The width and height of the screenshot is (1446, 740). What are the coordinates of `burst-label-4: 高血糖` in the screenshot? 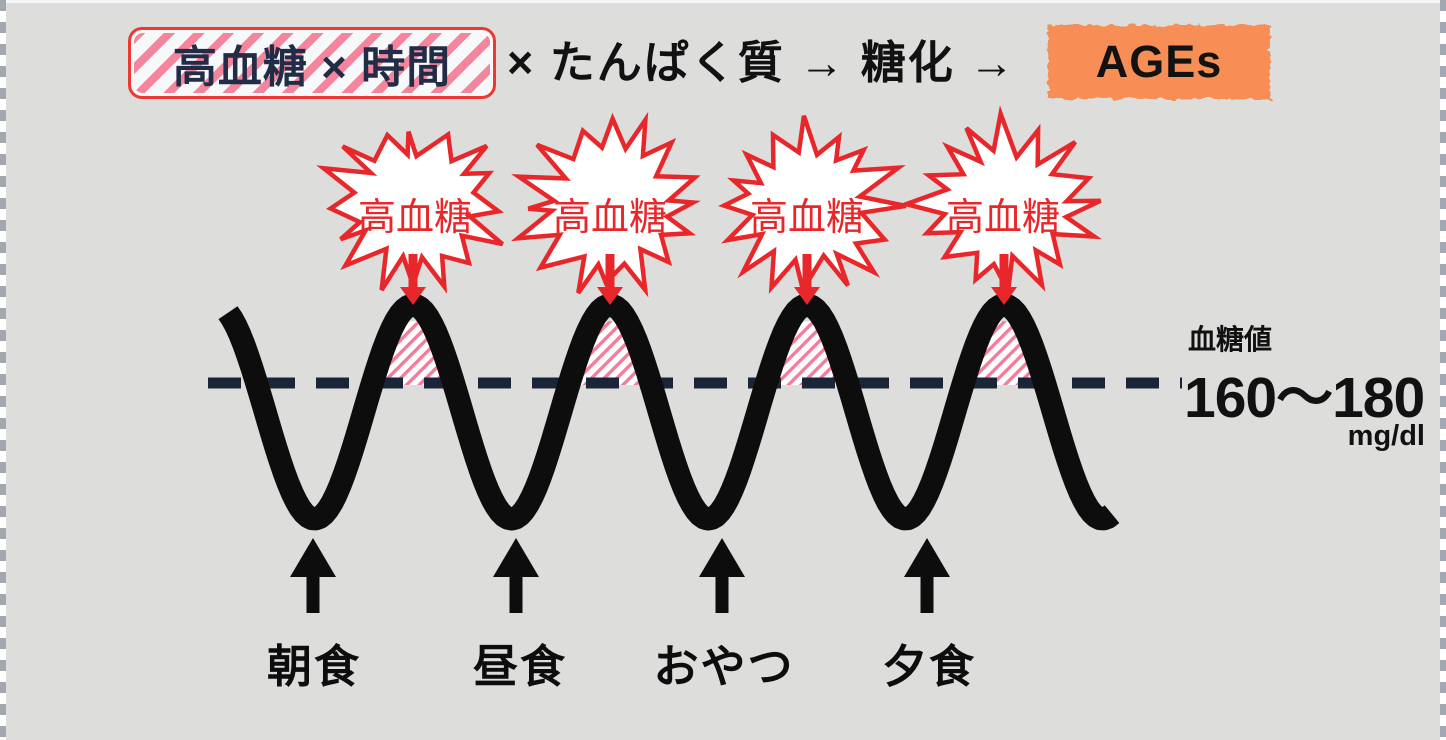 It's located at (1002, 217).